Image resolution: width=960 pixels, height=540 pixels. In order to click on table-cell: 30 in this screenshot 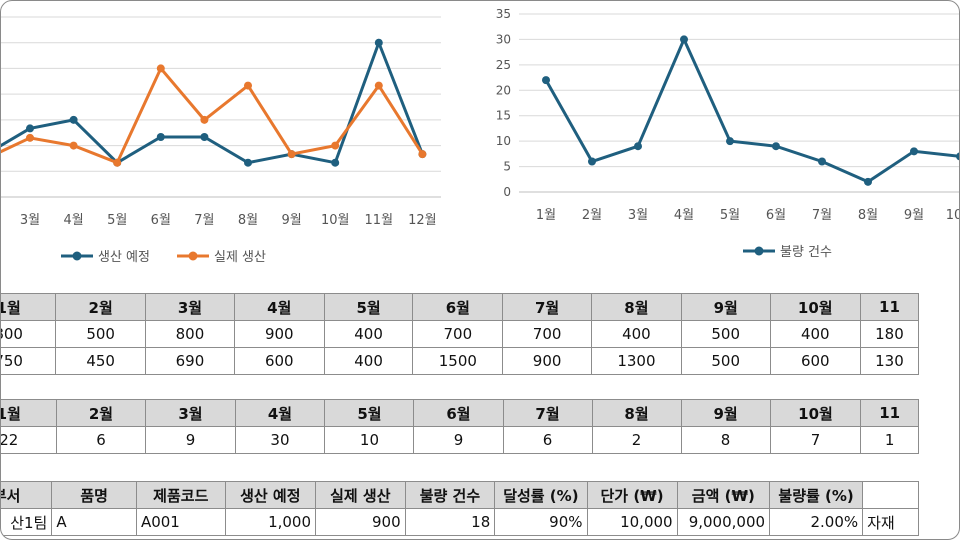, I will do `click(280, 440)`.